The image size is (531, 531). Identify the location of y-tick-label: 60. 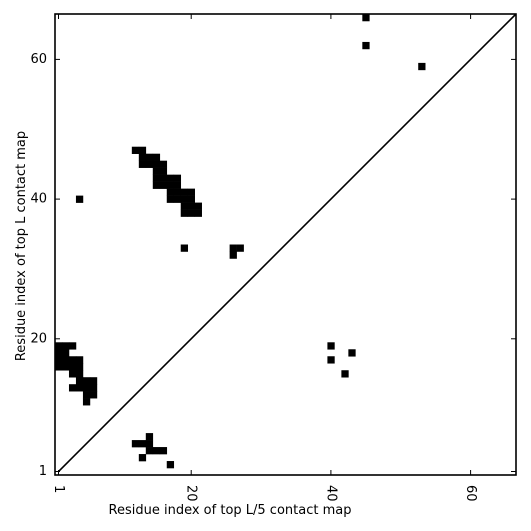
(38, 59).